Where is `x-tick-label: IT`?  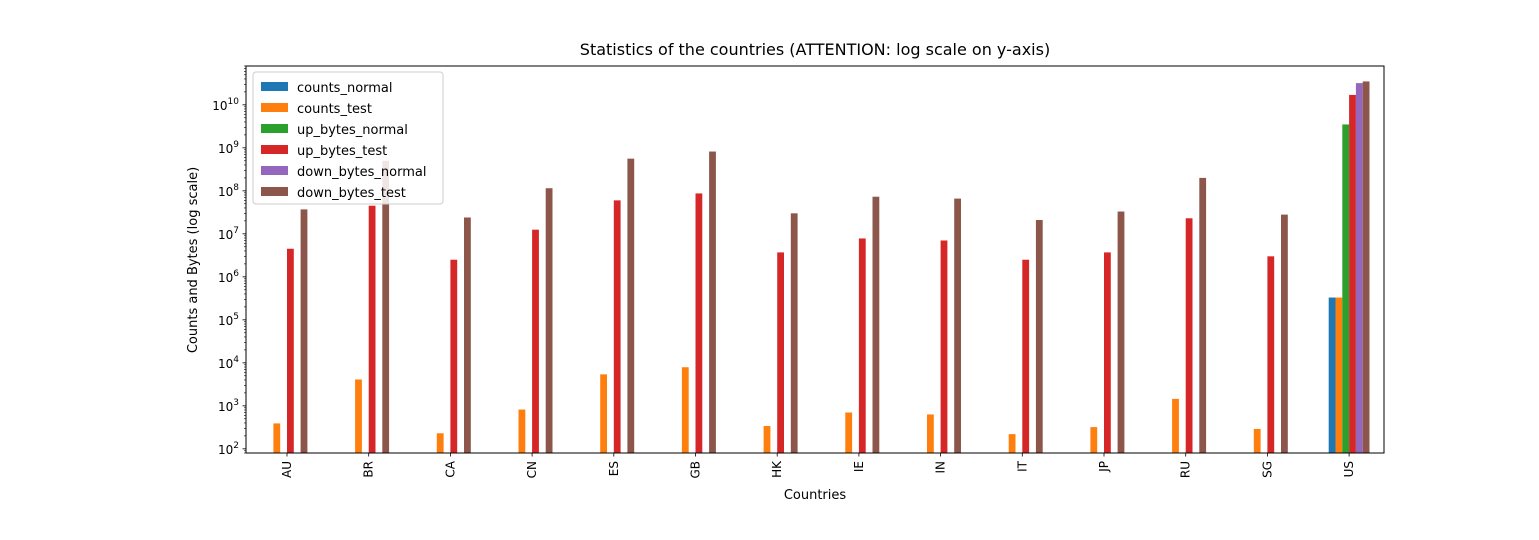
x-tick-label: IT is located at coordinates (1022, 466).